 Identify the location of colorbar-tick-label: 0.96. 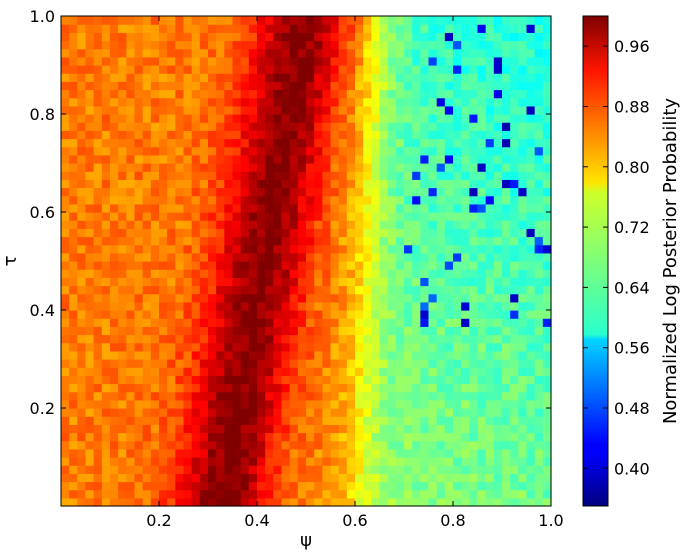
(632, 46).